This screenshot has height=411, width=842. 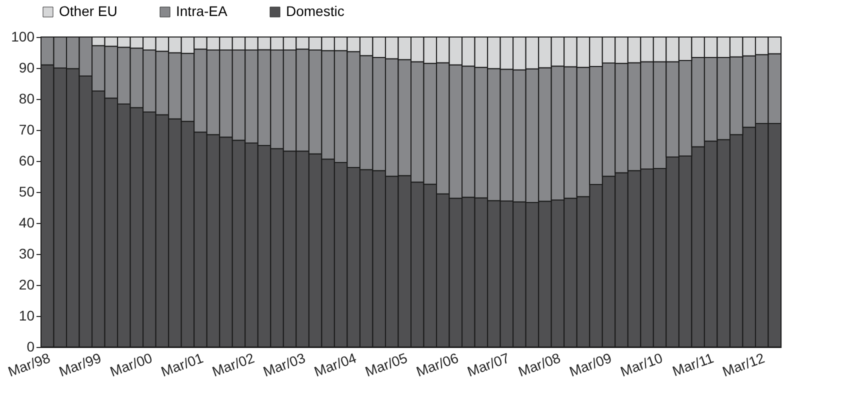 What do you see at coordinates (182, 365) in the screenshot?
I see `x-tick-label: Mar/01` at bounding box center [182, 365].